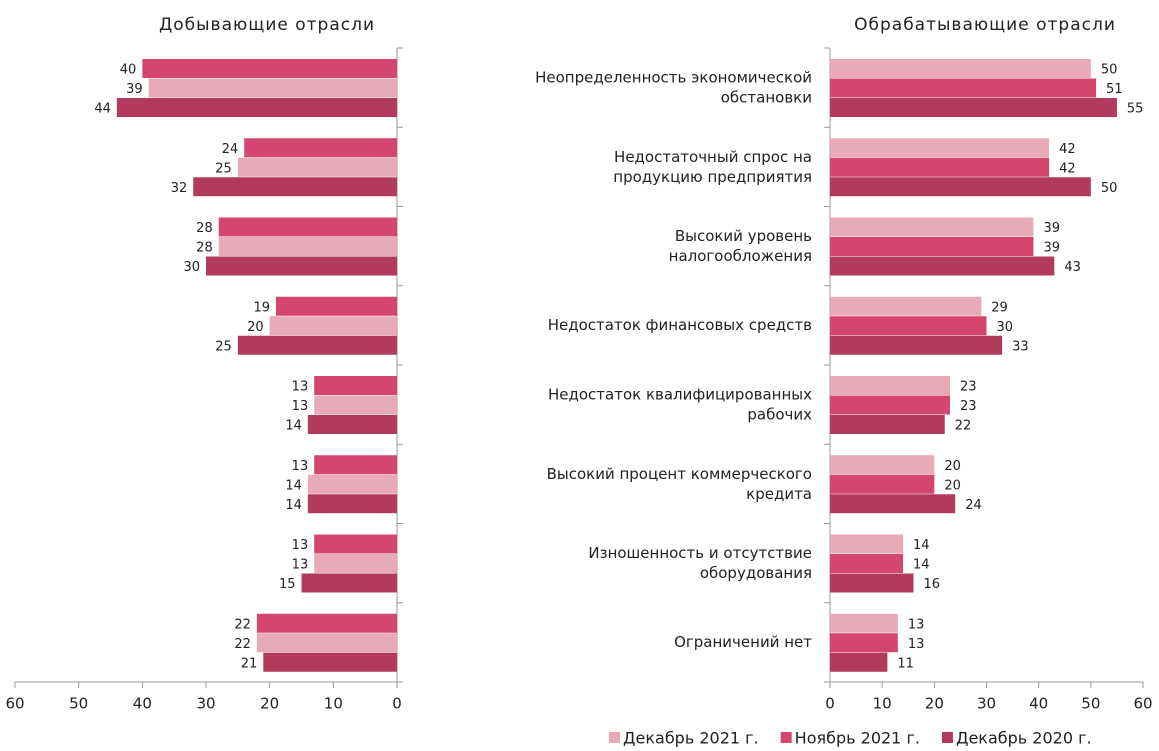  I want to click on chart-title: Добывающие отрасли, so click(267, 25).